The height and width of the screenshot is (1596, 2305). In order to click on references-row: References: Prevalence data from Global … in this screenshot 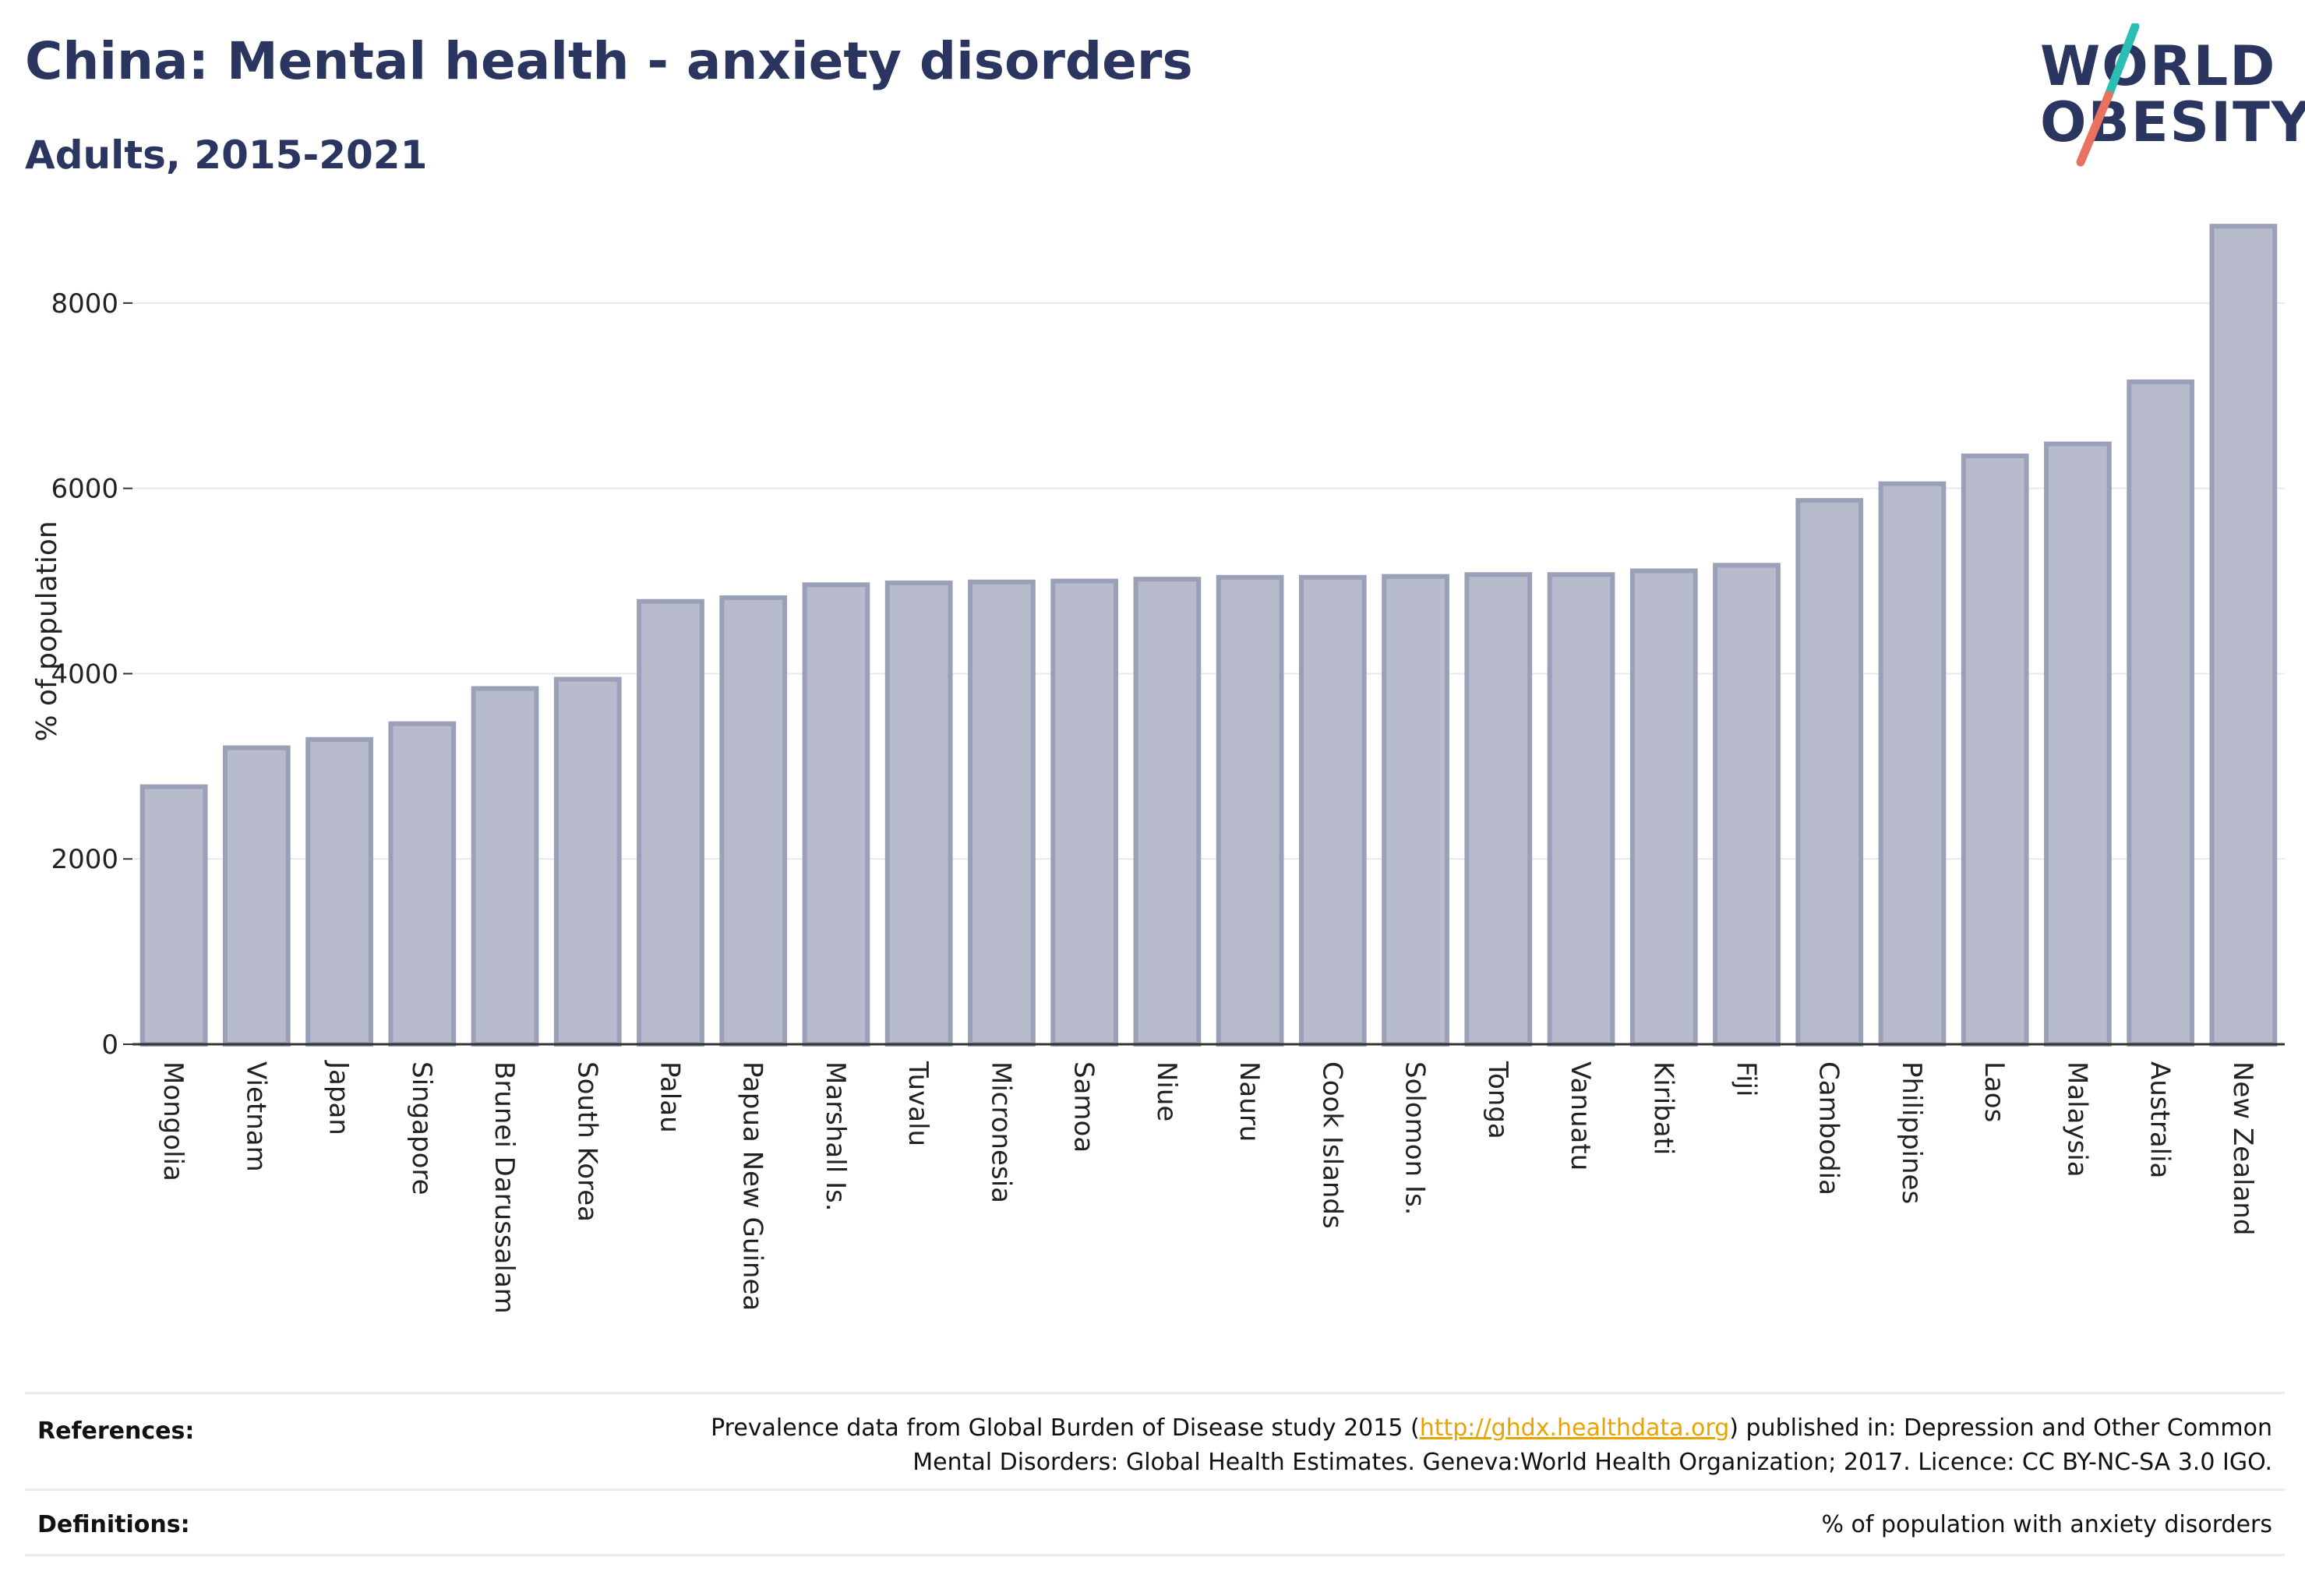, I will do `click(1155, 1441)`.